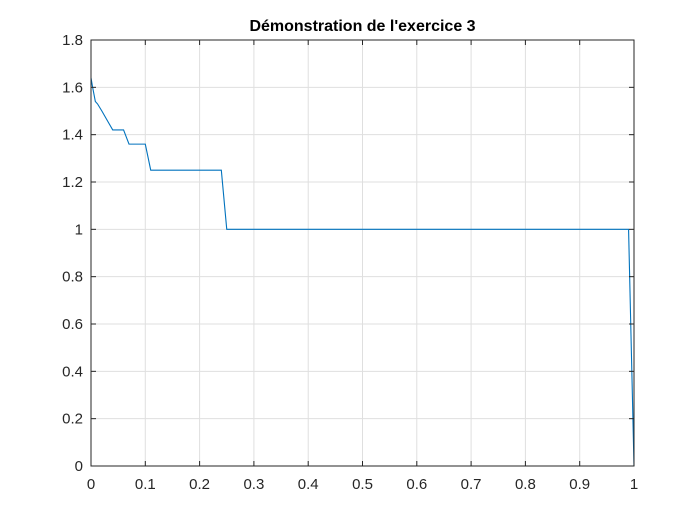  Describe the element at coordinates (308, 484) in the screenshot. I see `x-tick-label: 0.4` at that location.